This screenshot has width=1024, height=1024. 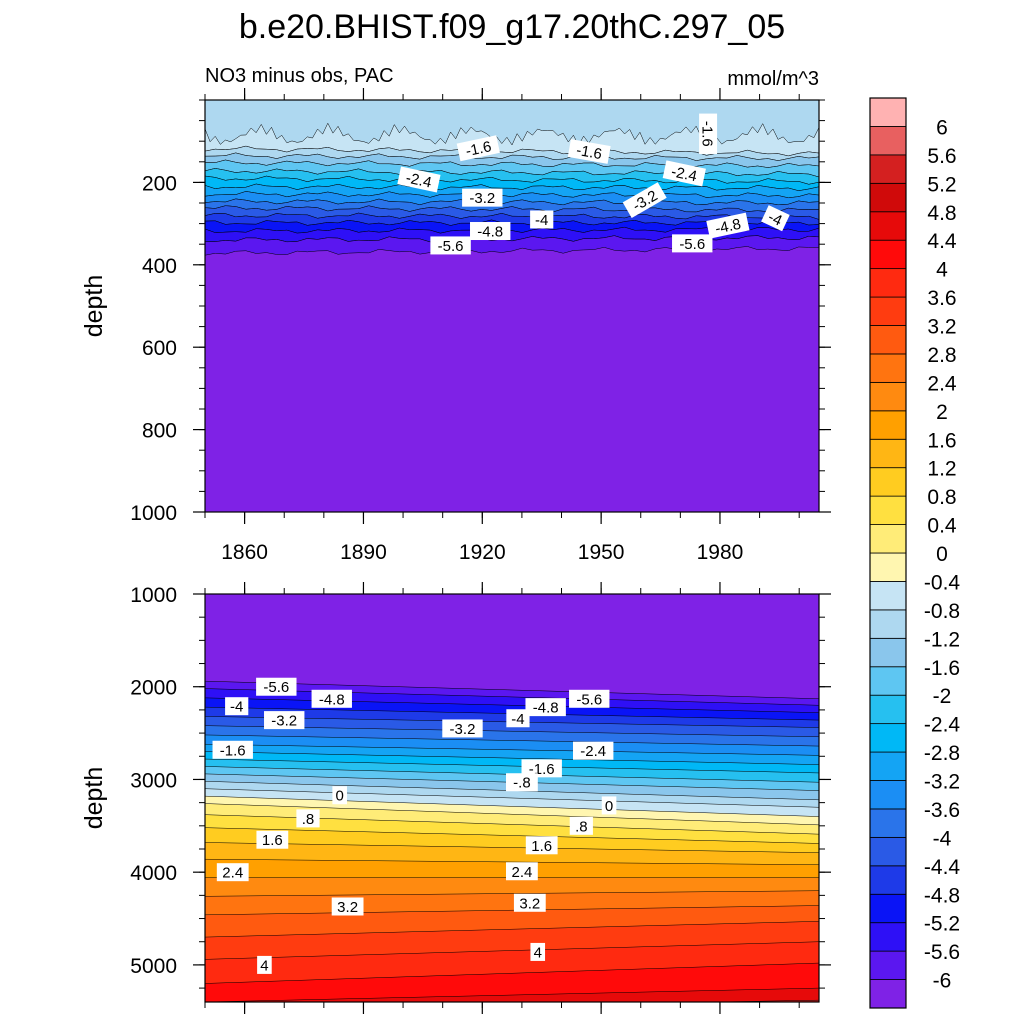 I want to click on colorbar-label: -0.8, so click(x=942, y=611).